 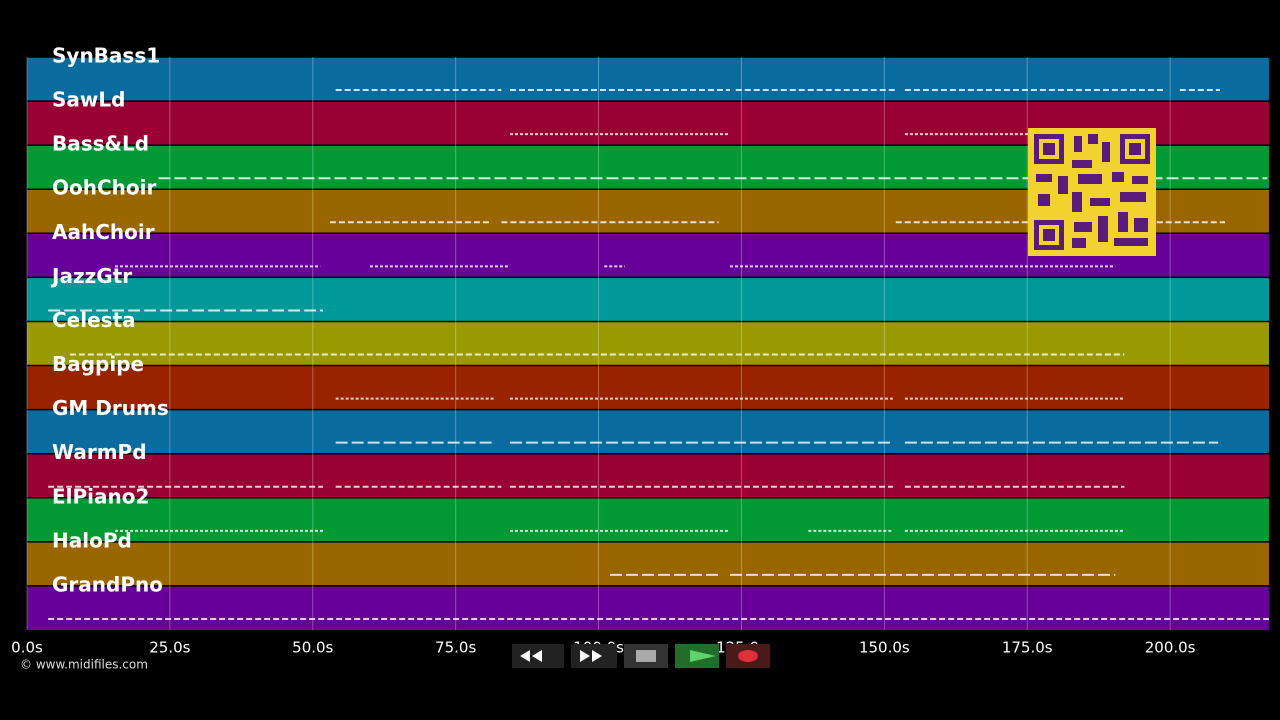 I want to click on tick-label: 175.0s, so click(x=1027, y=648).